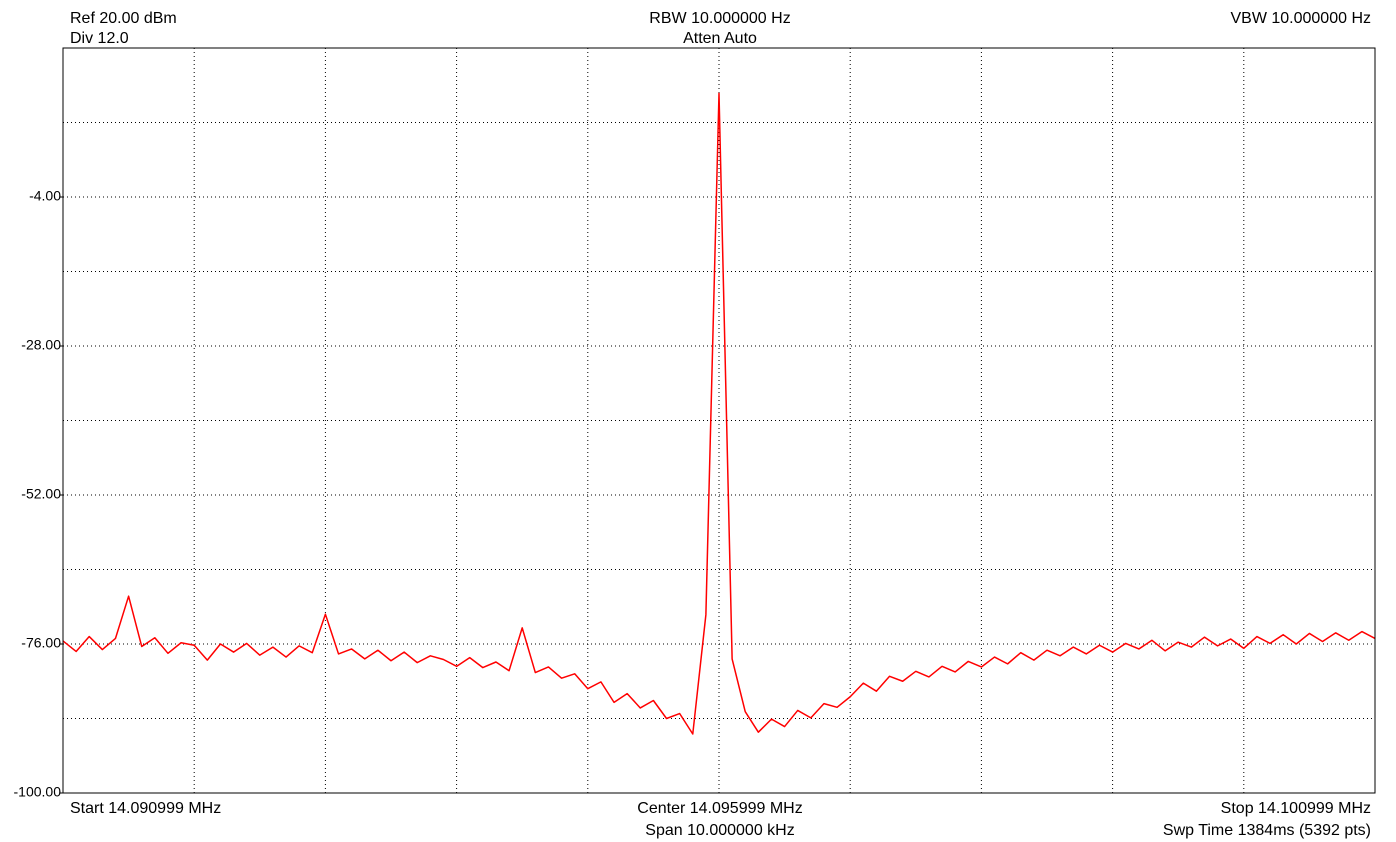 This screenshot has height=842, width=1396. What do you see at coordinates (123, 18) in the screenshot?
I see `ref-level: Ref 20.00 dBm` at bounding box center [123, 18].